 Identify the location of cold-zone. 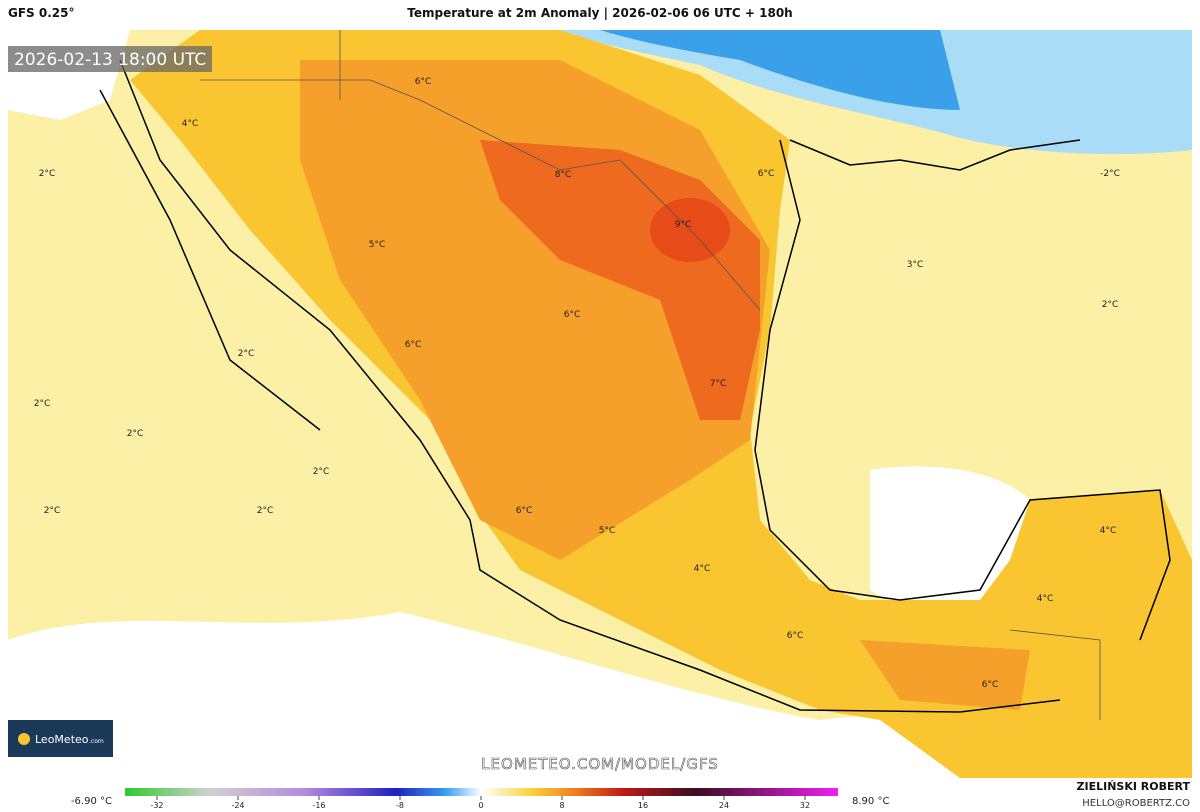
(780, 70).